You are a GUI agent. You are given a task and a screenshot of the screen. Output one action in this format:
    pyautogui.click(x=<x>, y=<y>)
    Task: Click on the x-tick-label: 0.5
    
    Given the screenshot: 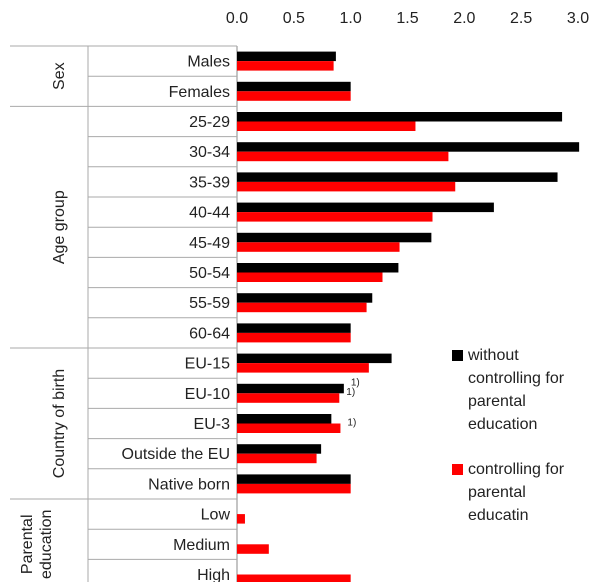 What is the action you would take?
    pyautogui.click(x=294, y=18)
    